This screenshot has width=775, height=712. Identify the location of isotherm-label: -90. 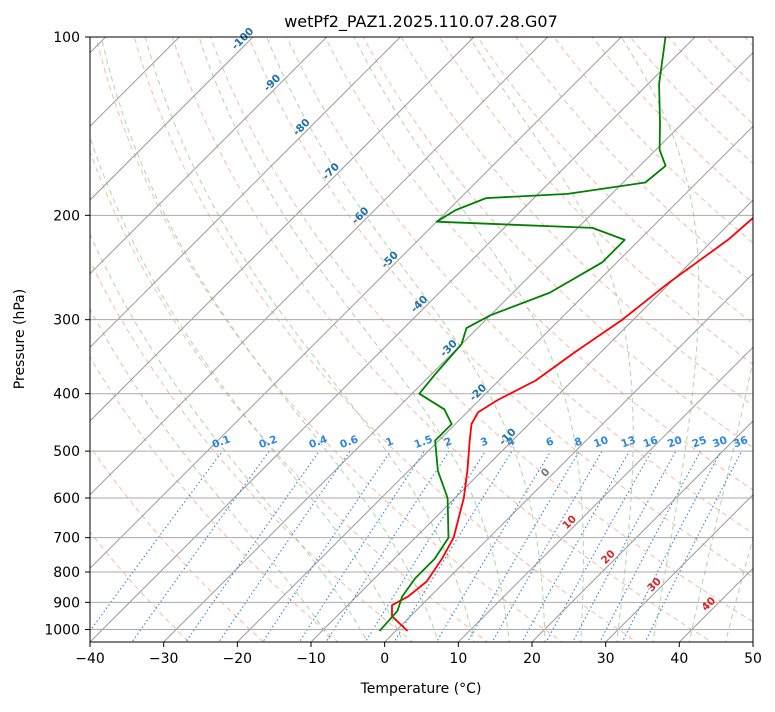
(272, 83).